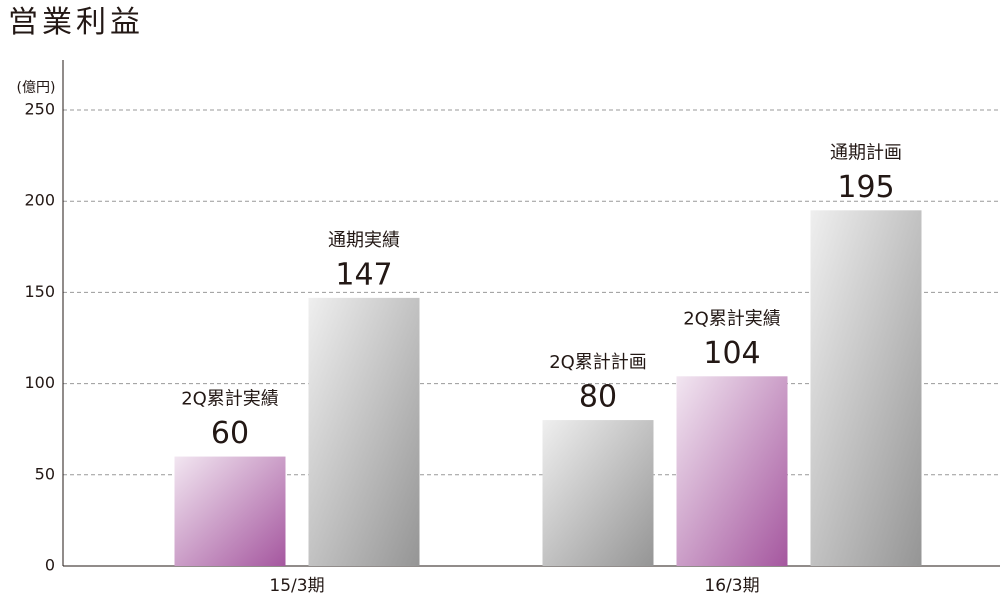  What do you see at coordinates (364, 240) in the screenshot?
I see `bar-label: 通期実績` at bounding box center [364, 240].